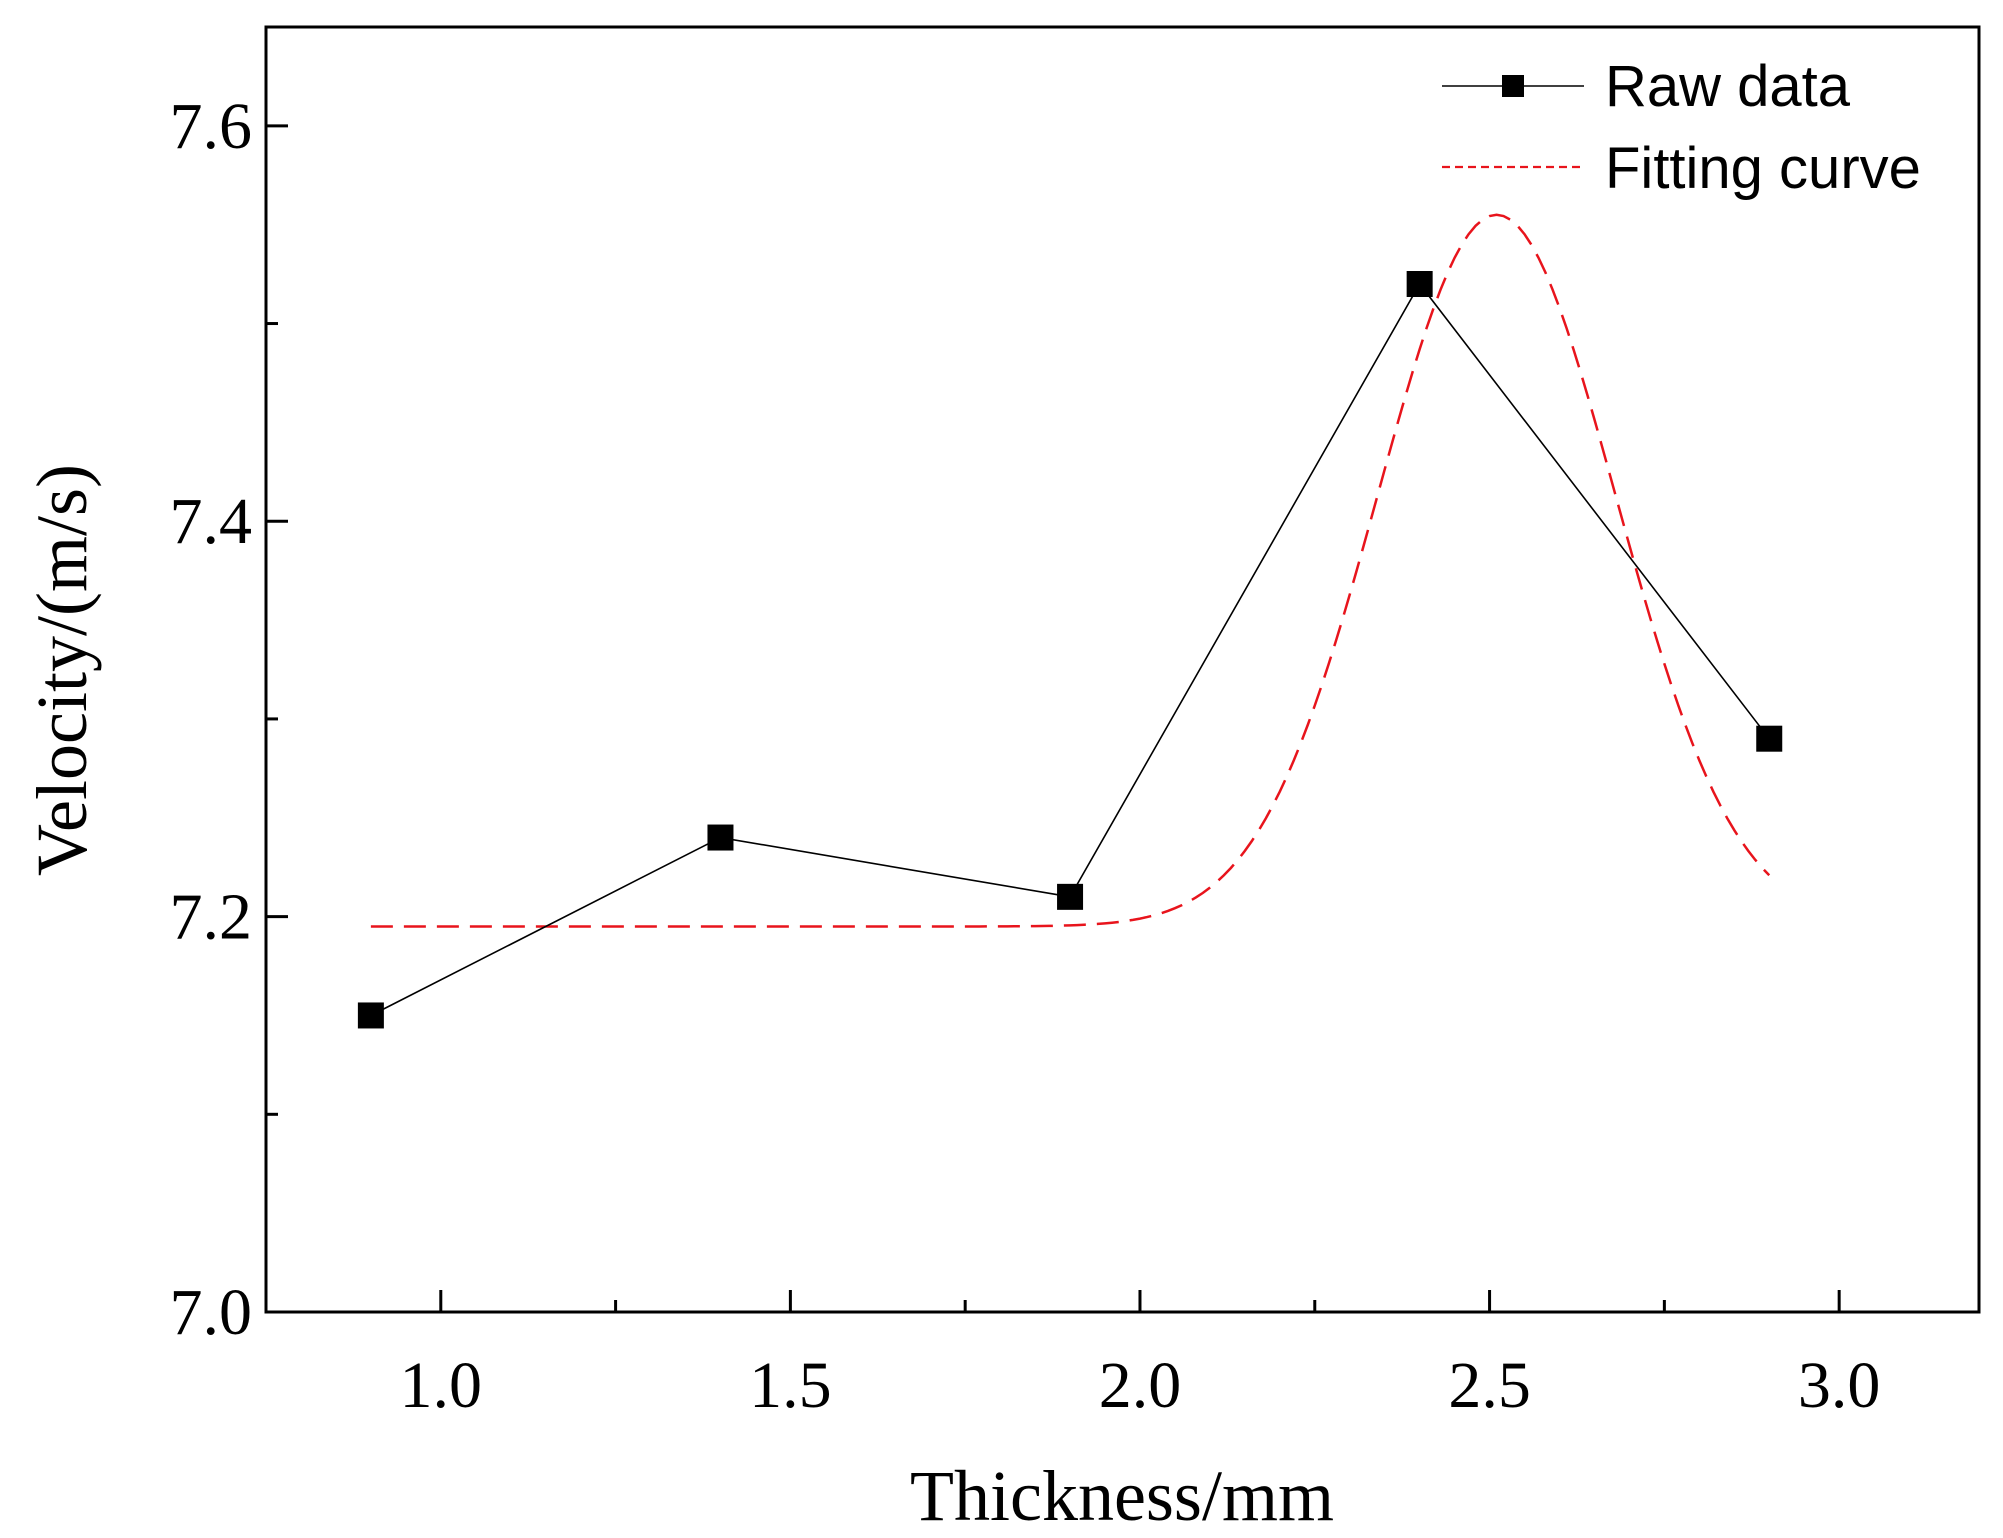  I want to click on y-axis-ticks, so click(277, 719).